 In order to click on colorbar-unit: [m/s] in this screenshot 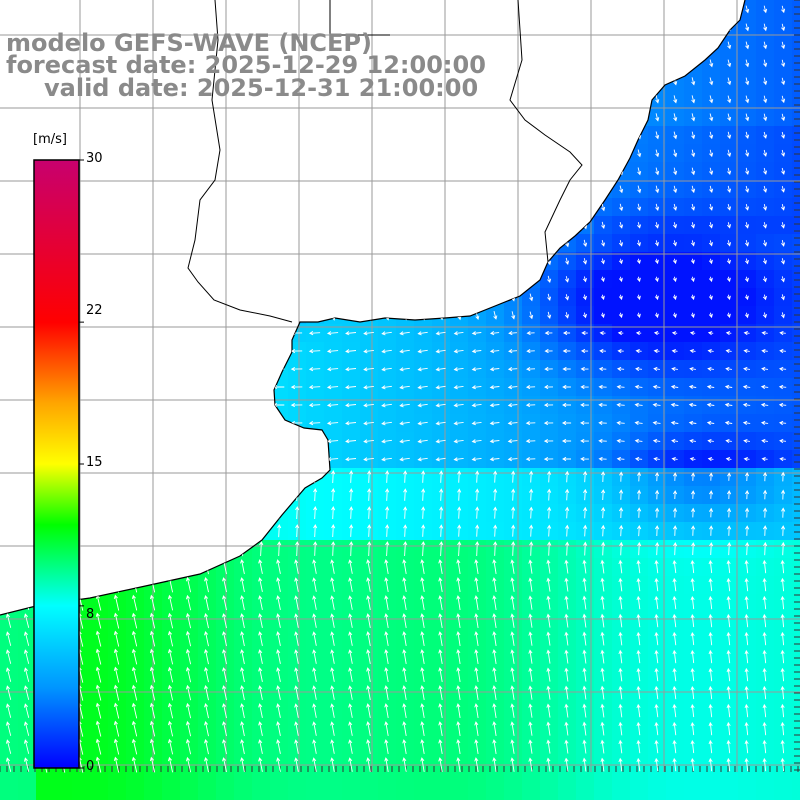, I will do `click(50, 139)`.